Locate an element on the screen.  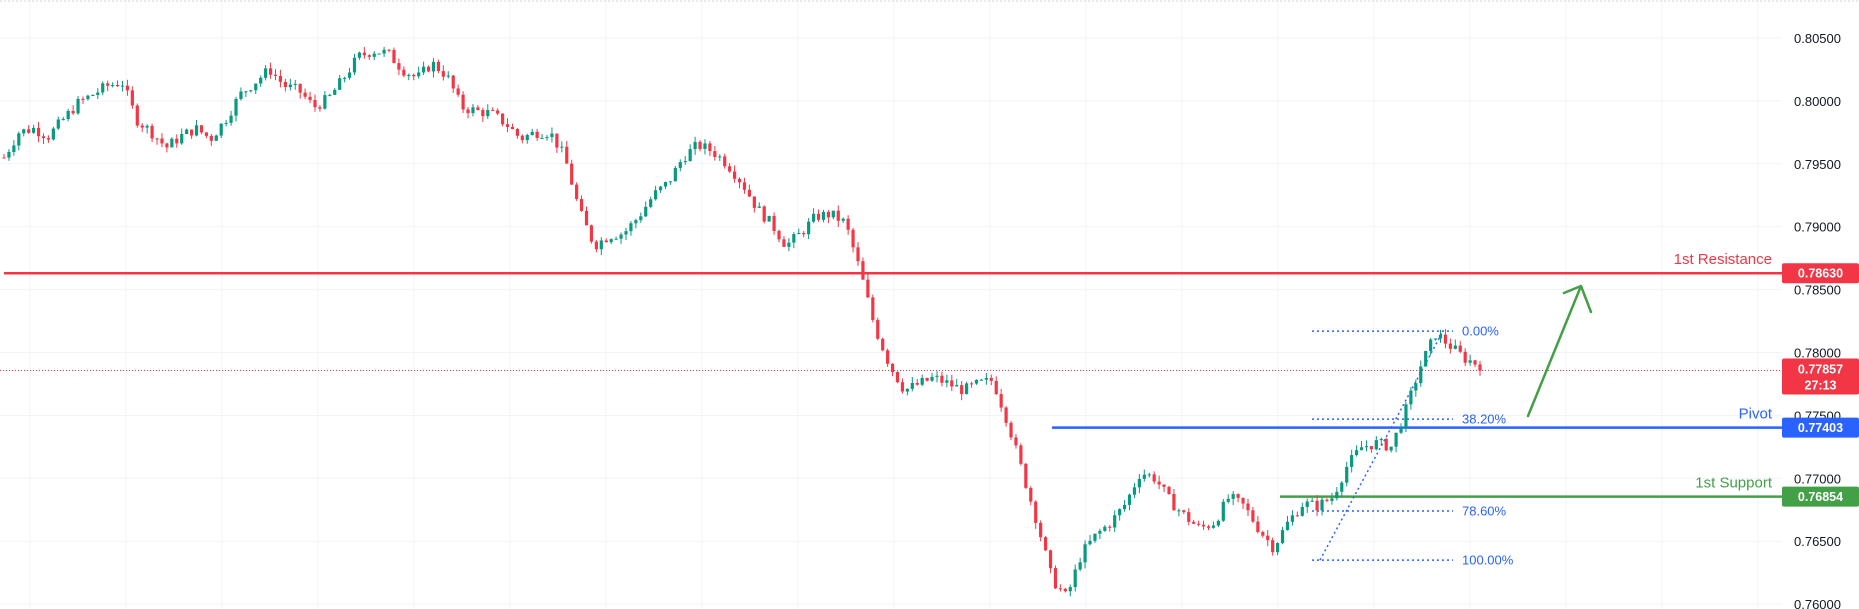
projection-arrow is located at coordinates (1559, 351).